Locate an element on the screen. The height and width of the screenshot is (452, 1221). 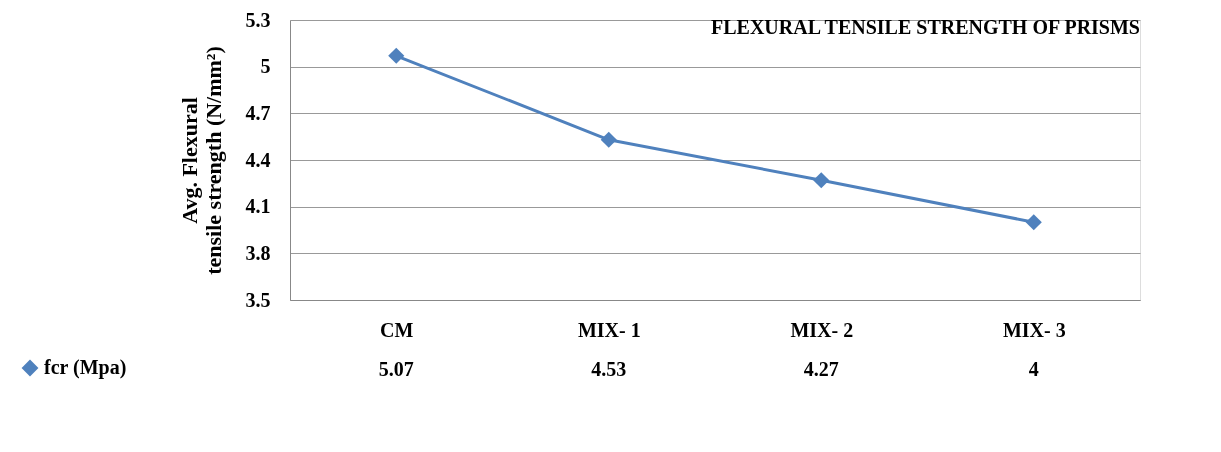
y-tick-label: 4.4 is located at coordinates (258, 159).